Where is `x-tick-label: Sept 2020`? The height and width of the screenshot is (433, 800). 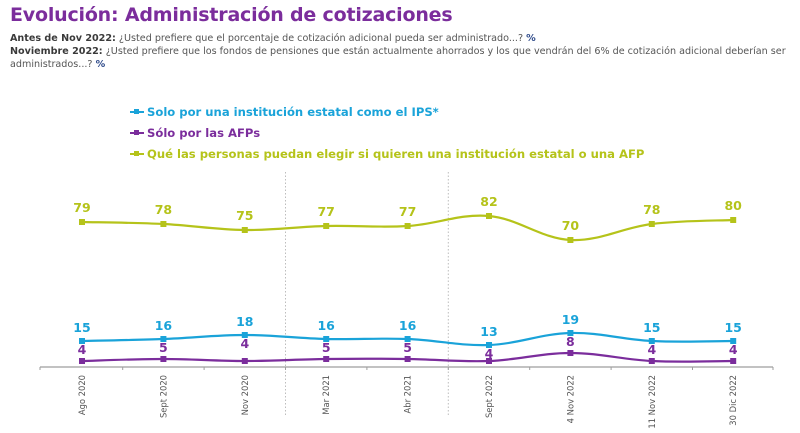
x-tick-label: Sept 2020 is located at coordinates (163, 396).